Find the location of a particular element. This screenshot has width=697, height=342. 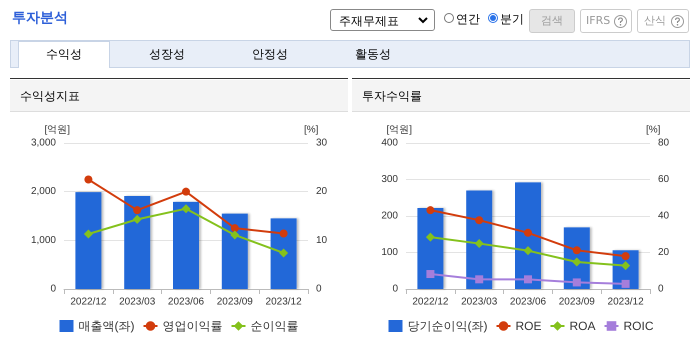

legend-label: ROA is located at coordinates (582, 326).